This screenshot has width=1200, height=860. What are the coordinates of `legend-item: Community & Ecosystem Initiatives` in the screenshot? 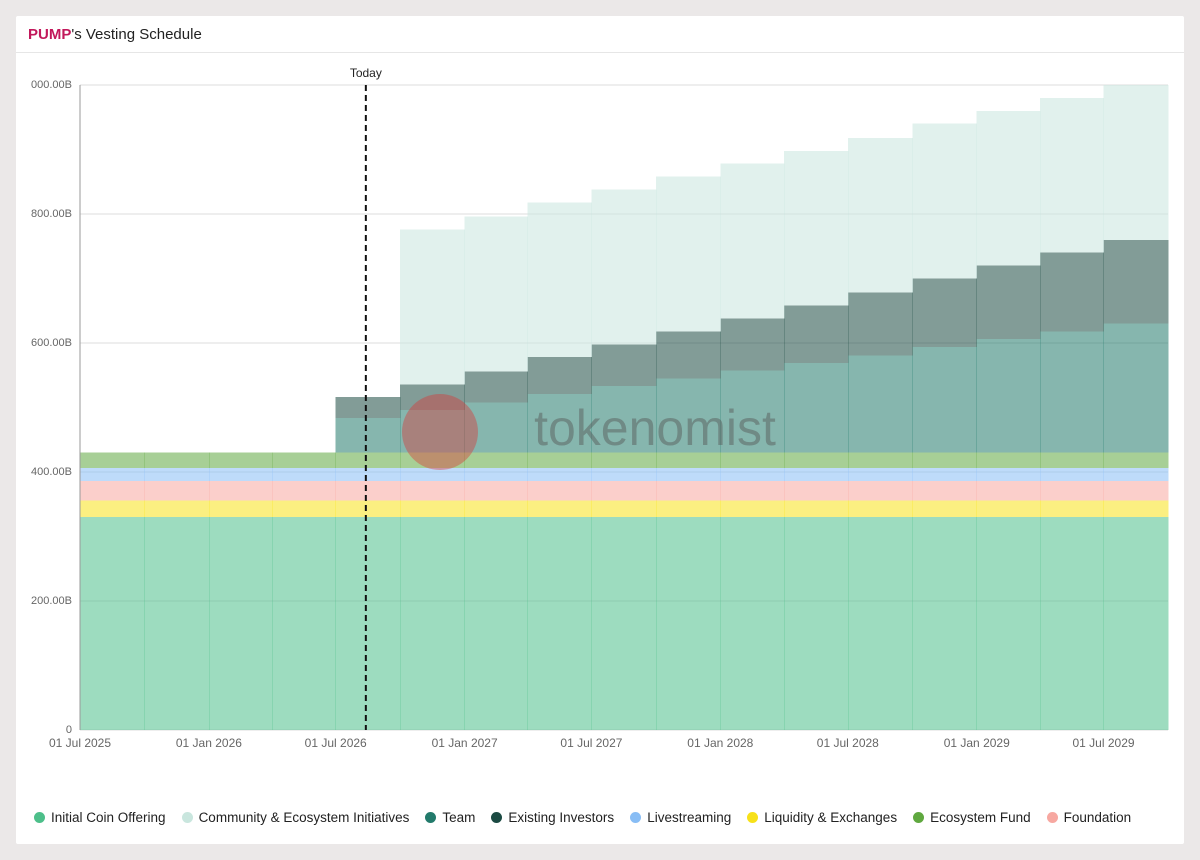 It's located at (295, 817).